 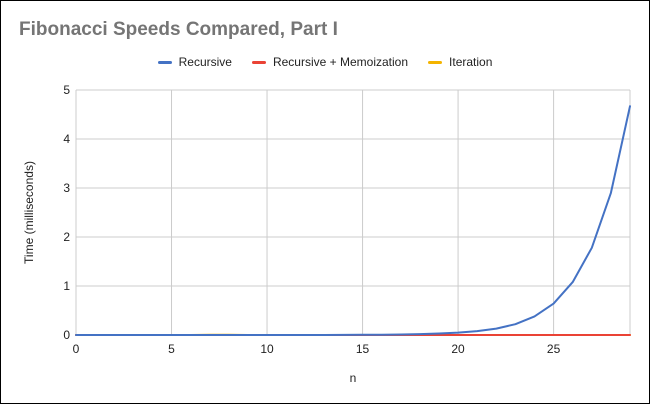 I want to click on x-tick-label: 5, so click(x=171, y=349).